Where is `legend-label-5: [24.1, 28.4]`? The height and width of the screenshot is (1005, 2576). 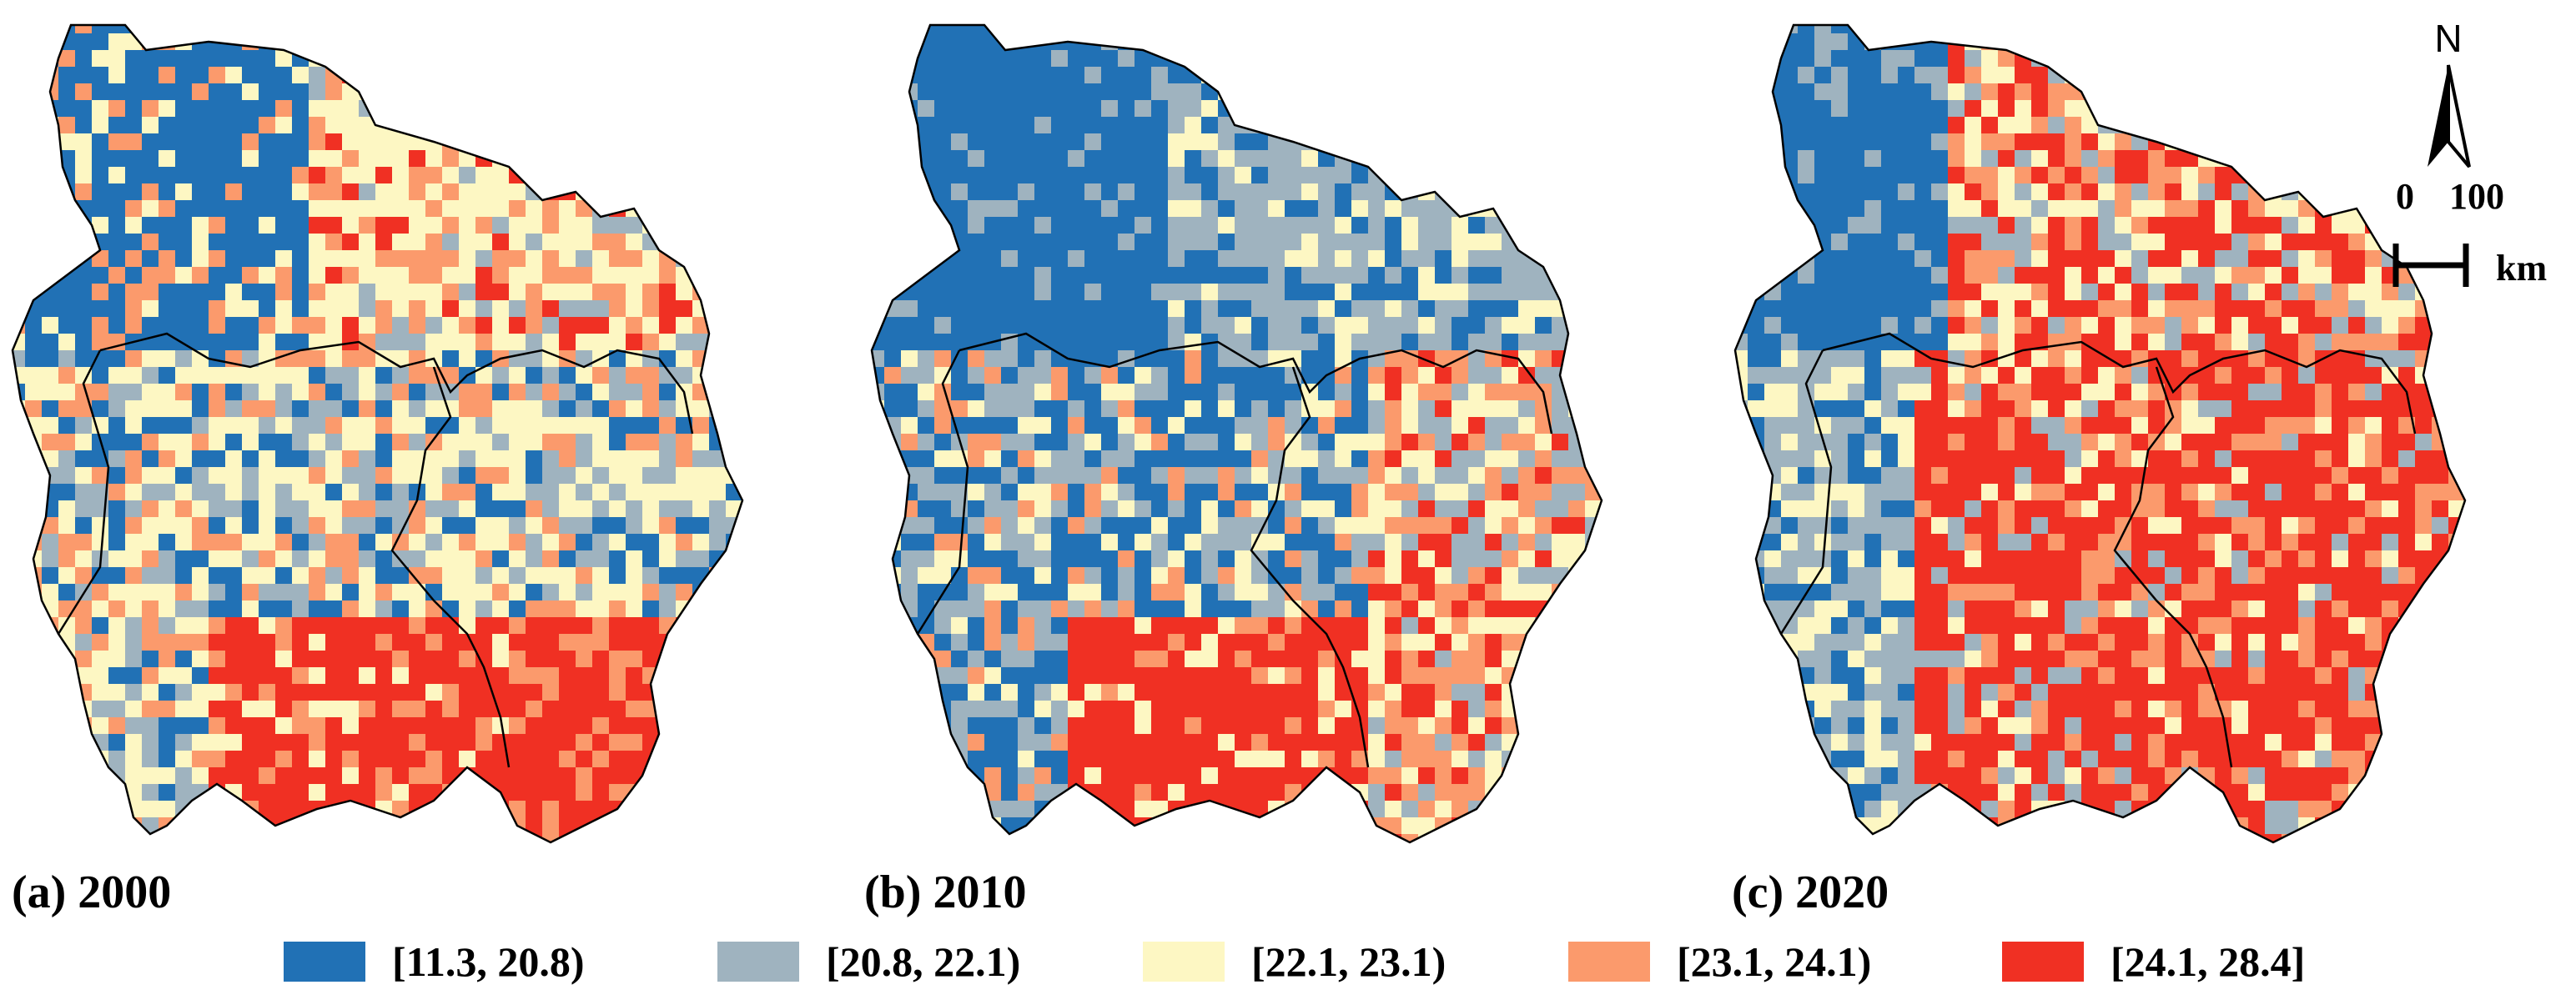 legend-label-5: [24.1, 28.4] is located at coordinates (2208, 961).